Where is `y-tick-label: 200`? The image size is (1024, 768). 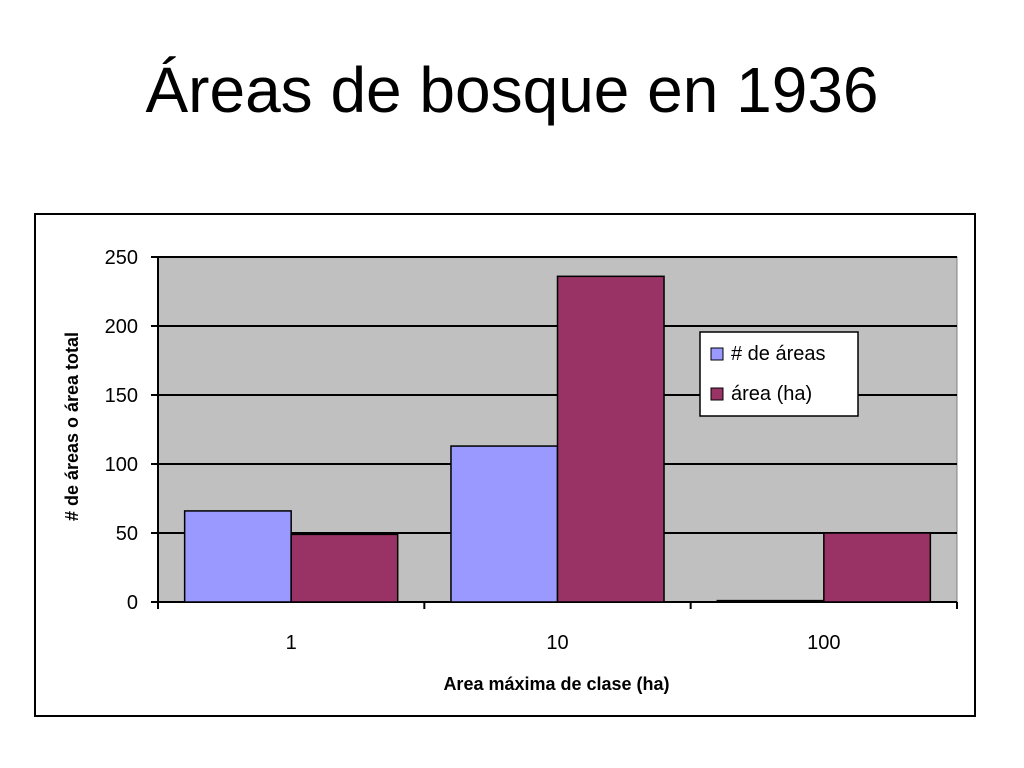 y-tick-label: 200 is located at coordinates (121, 327).